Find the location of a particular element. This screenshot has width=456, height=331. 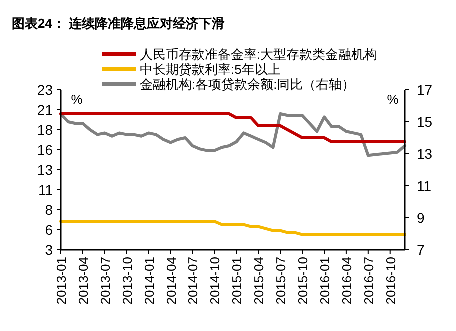

legend-label: 人民币存款准备金率:大型存款类金融机构 is located at coordinates (259, 54).